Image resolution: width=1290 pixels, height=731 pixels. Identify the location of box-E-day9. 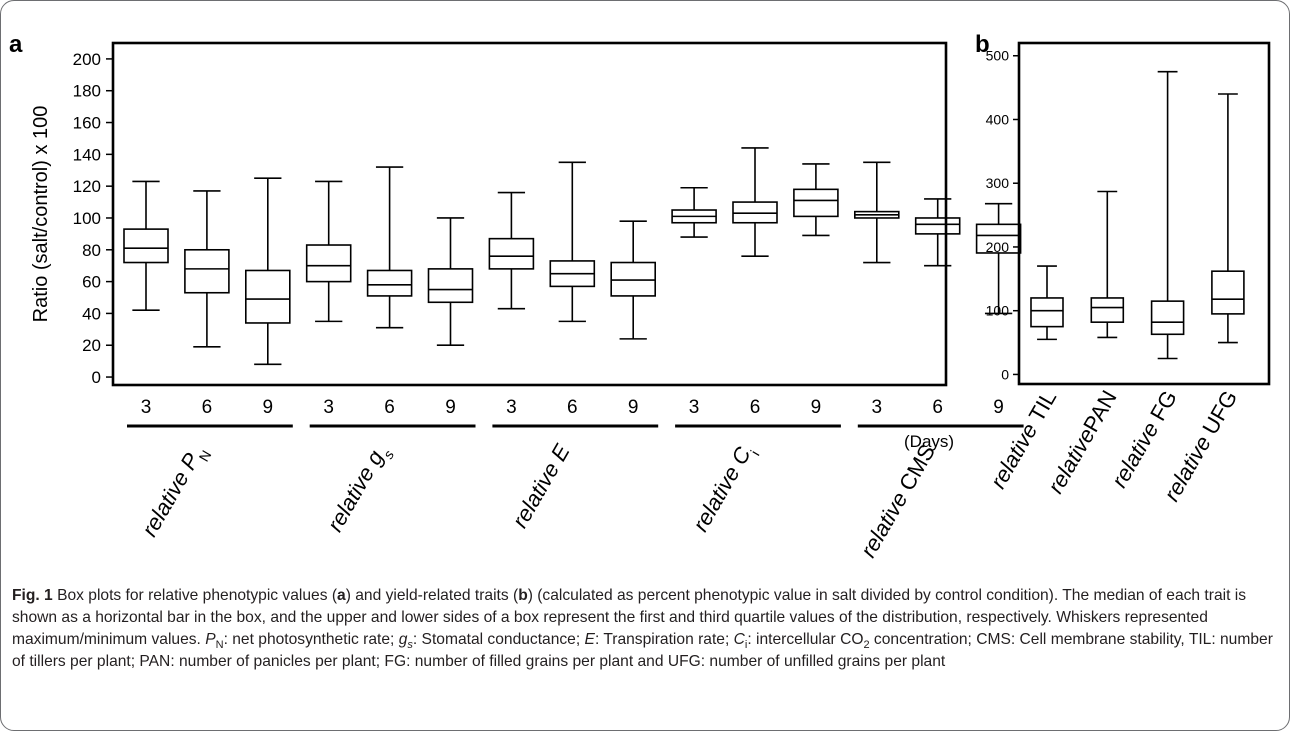
(633, 280).